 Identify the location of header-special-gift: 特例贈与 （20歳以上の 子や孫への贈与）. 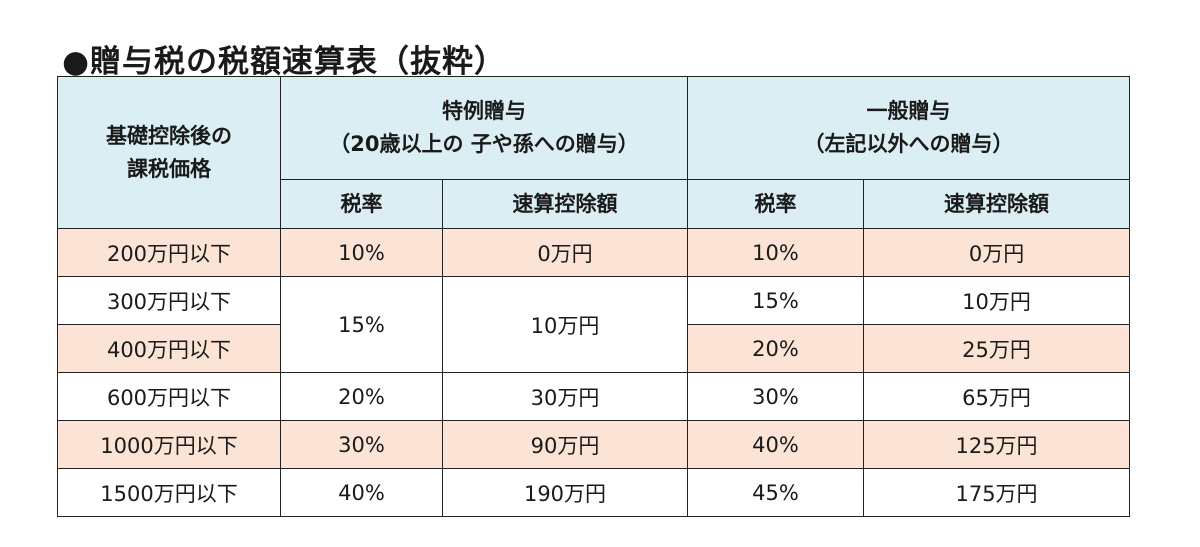
(484, 128).